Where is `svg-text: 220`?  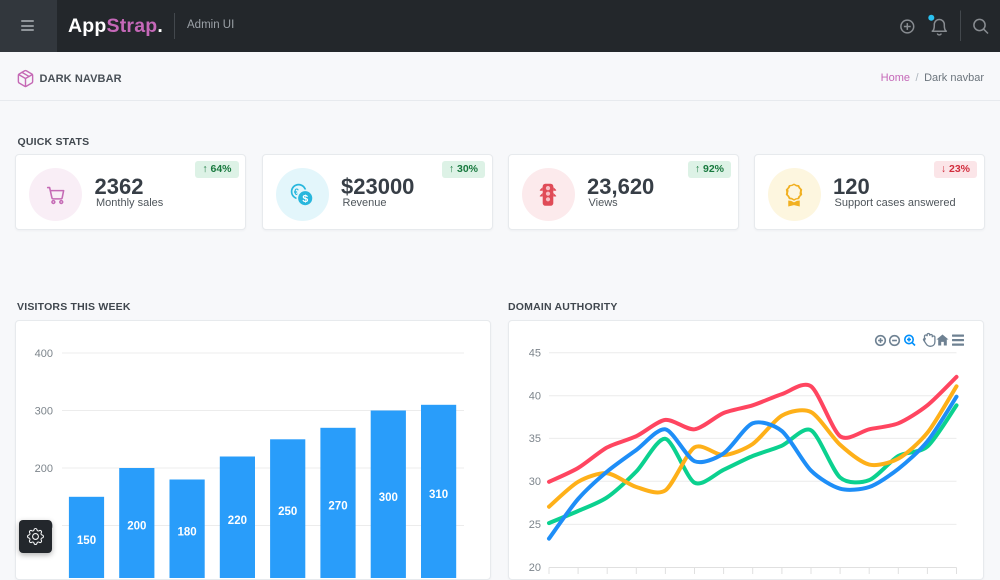 svg-text: 220 is located at coordinates (237, 521).